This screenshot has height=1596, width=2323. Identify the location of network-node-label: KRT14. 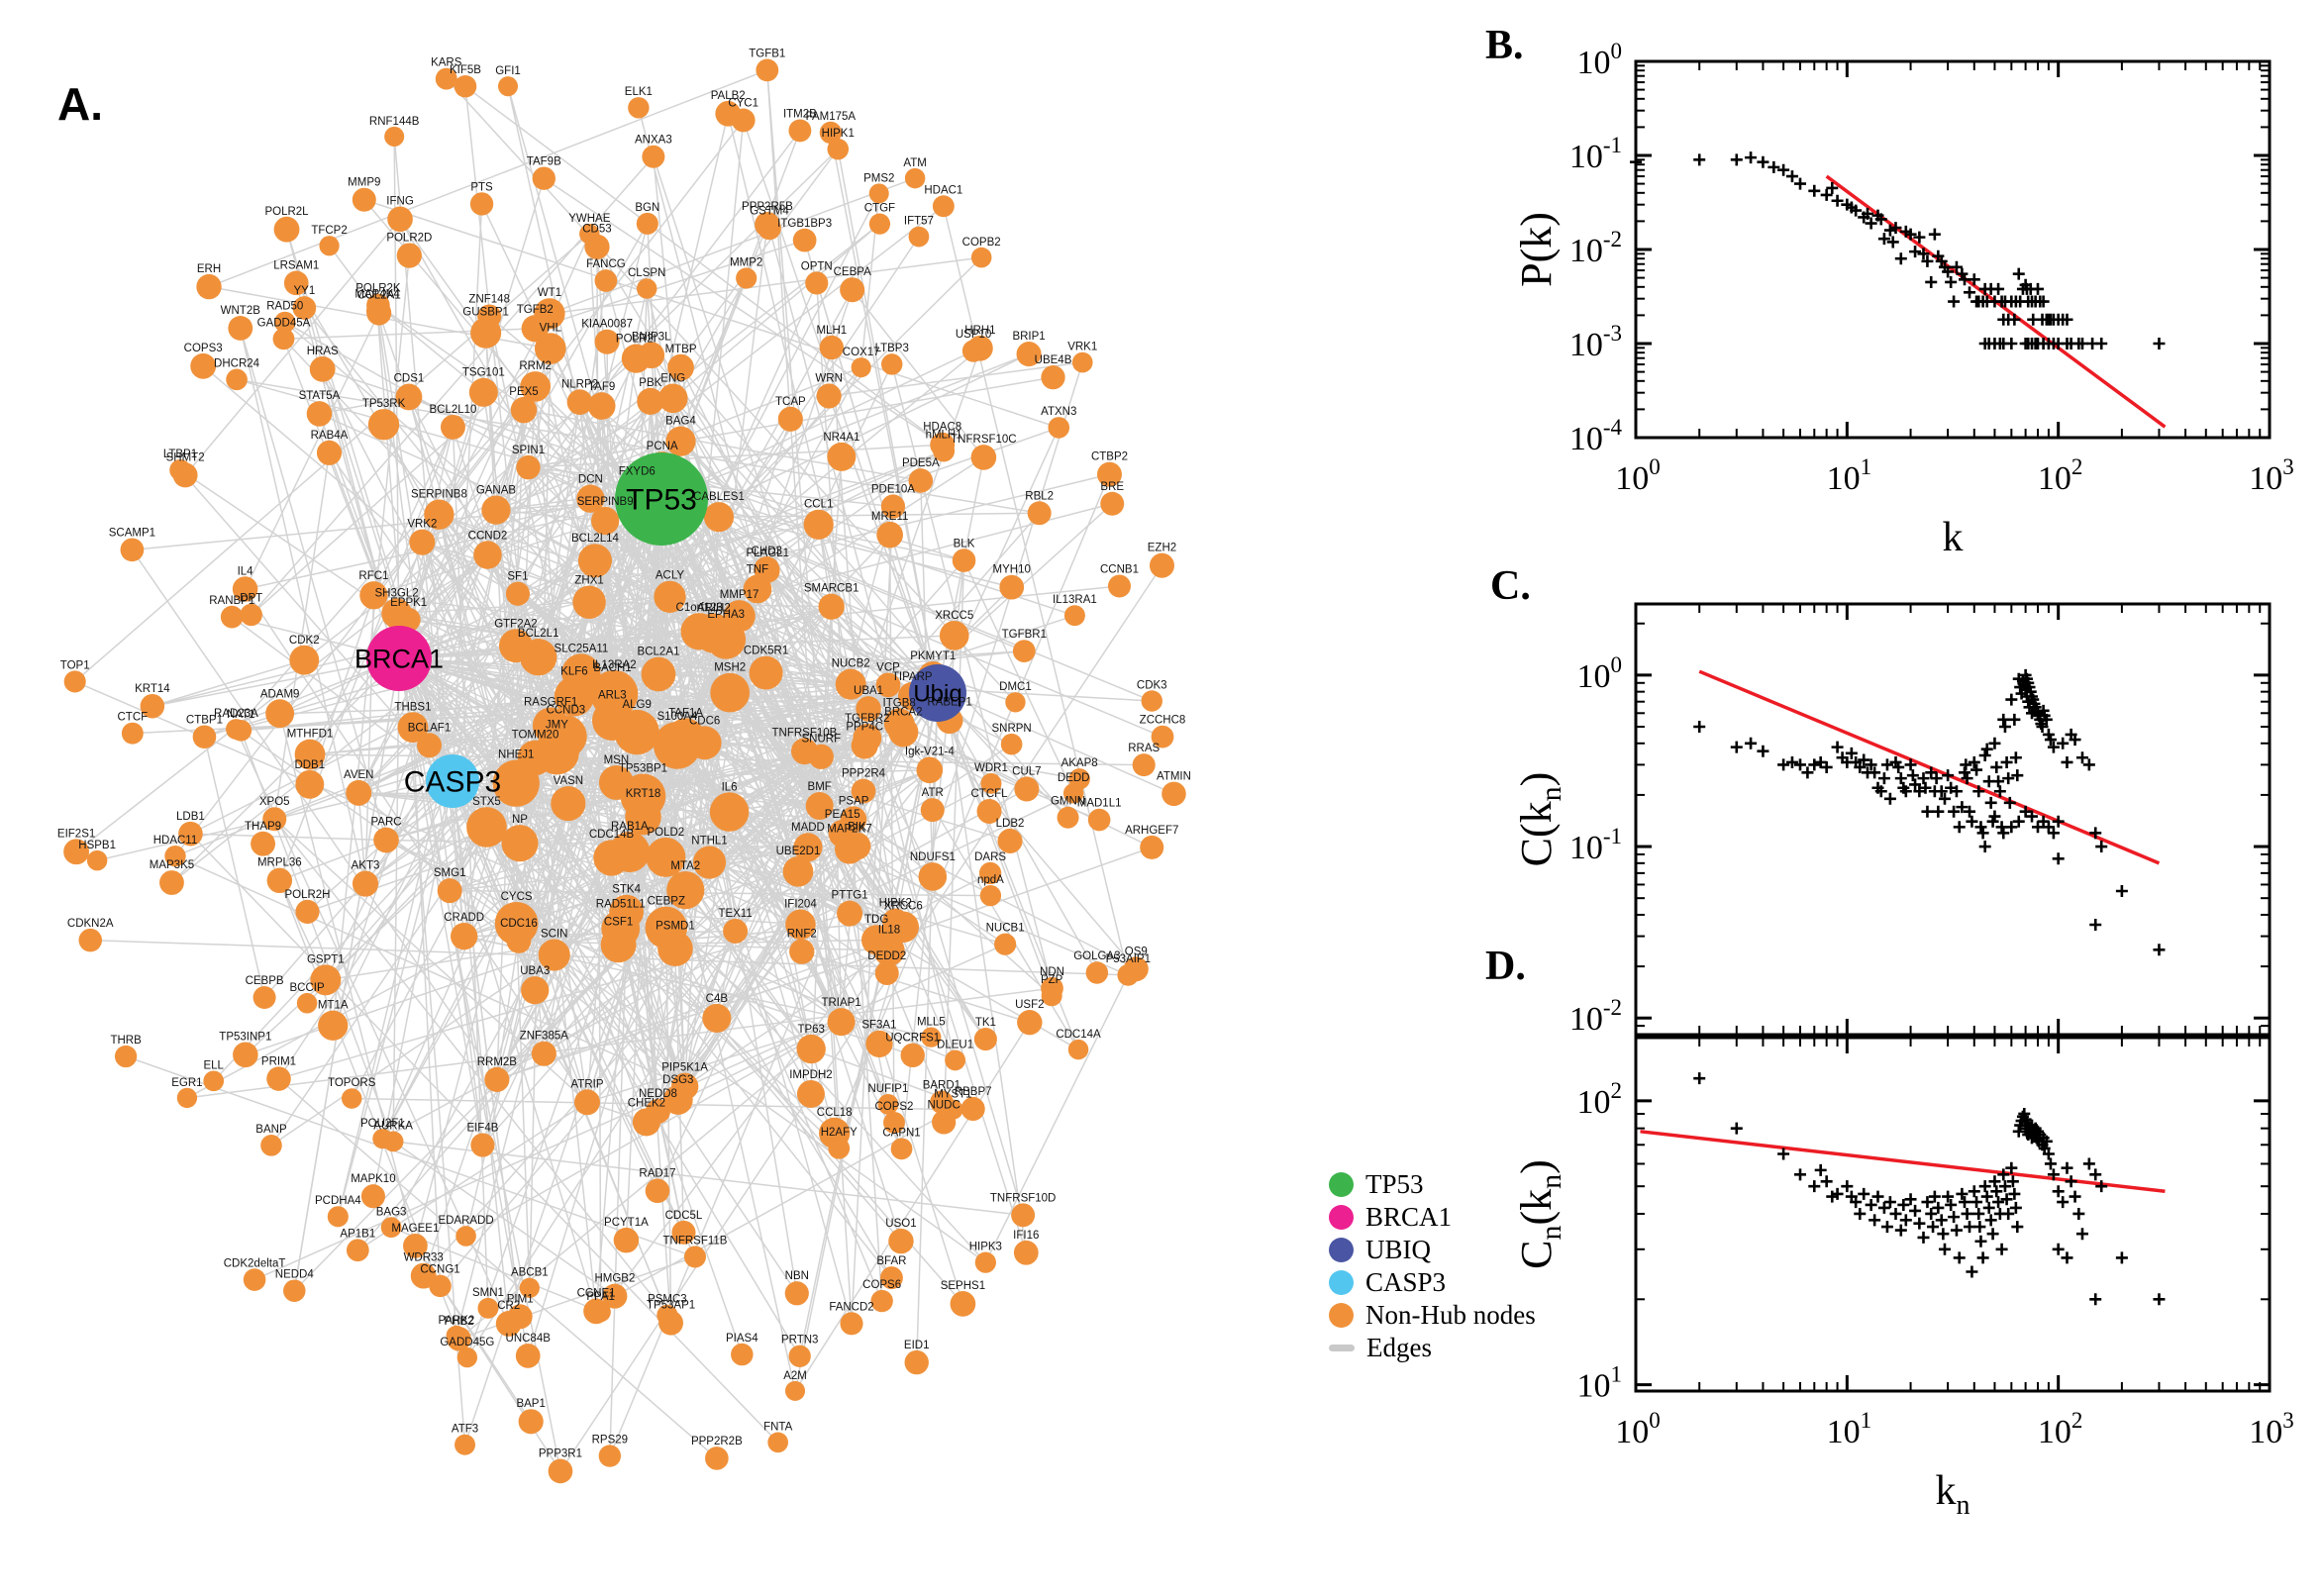
(152, 689).